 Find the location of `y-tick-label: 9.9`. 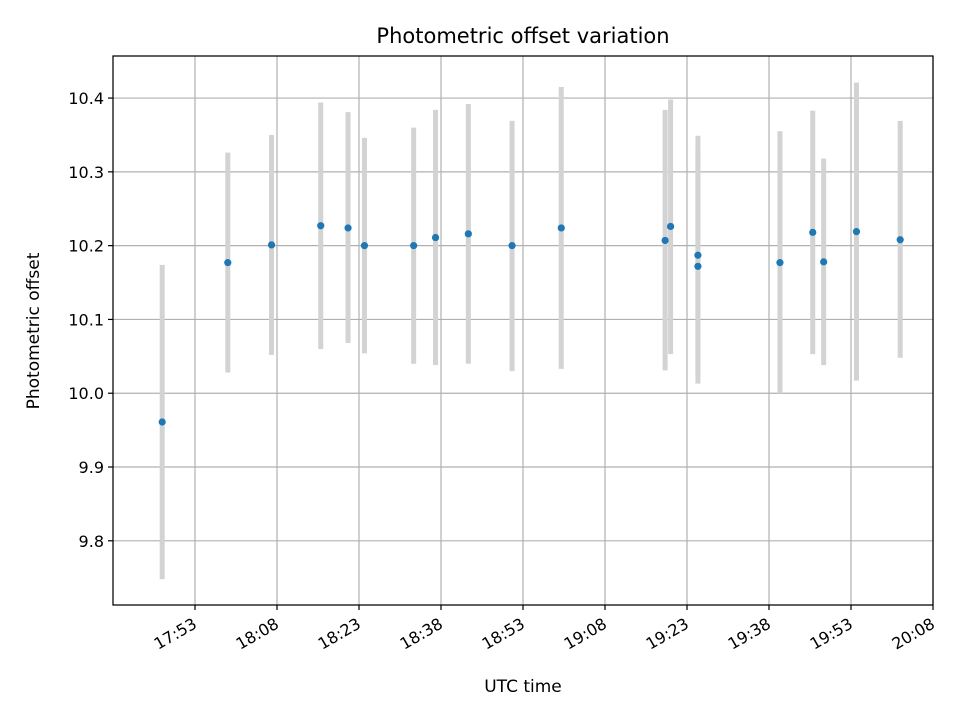

y-tick-label: 9.9 is located at coordinates (91, 467).